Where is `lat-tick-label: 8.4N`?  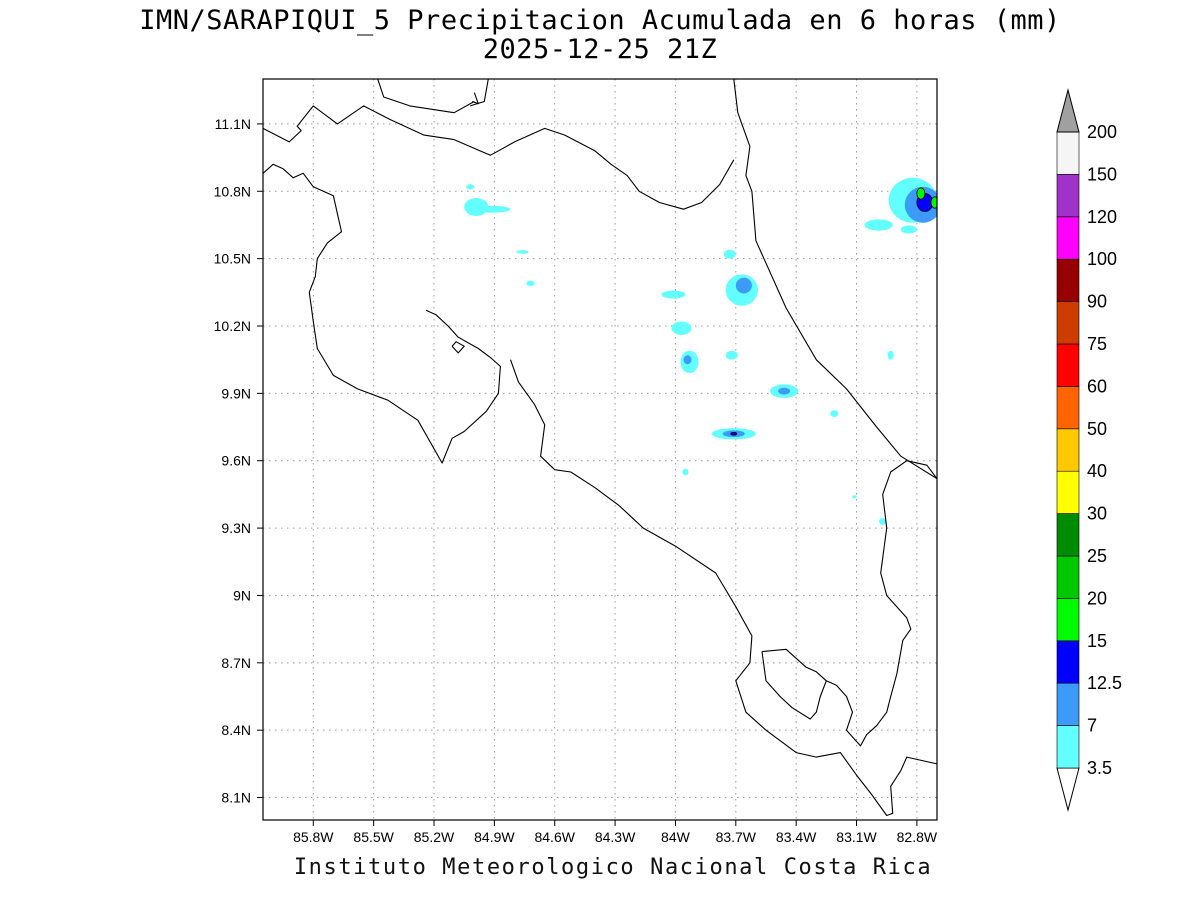
lat-tick-label: 8.4N is located at coordinates (236, 730).